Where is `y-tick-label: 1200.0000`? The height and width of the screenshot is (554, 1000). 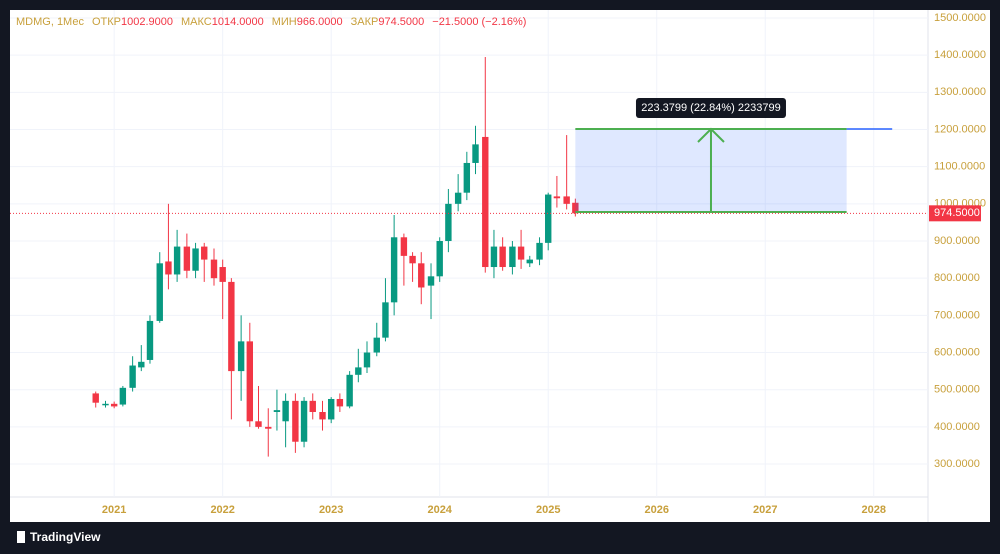 y-tick-label: 1200.0000 is located at coordinates (960, 129).